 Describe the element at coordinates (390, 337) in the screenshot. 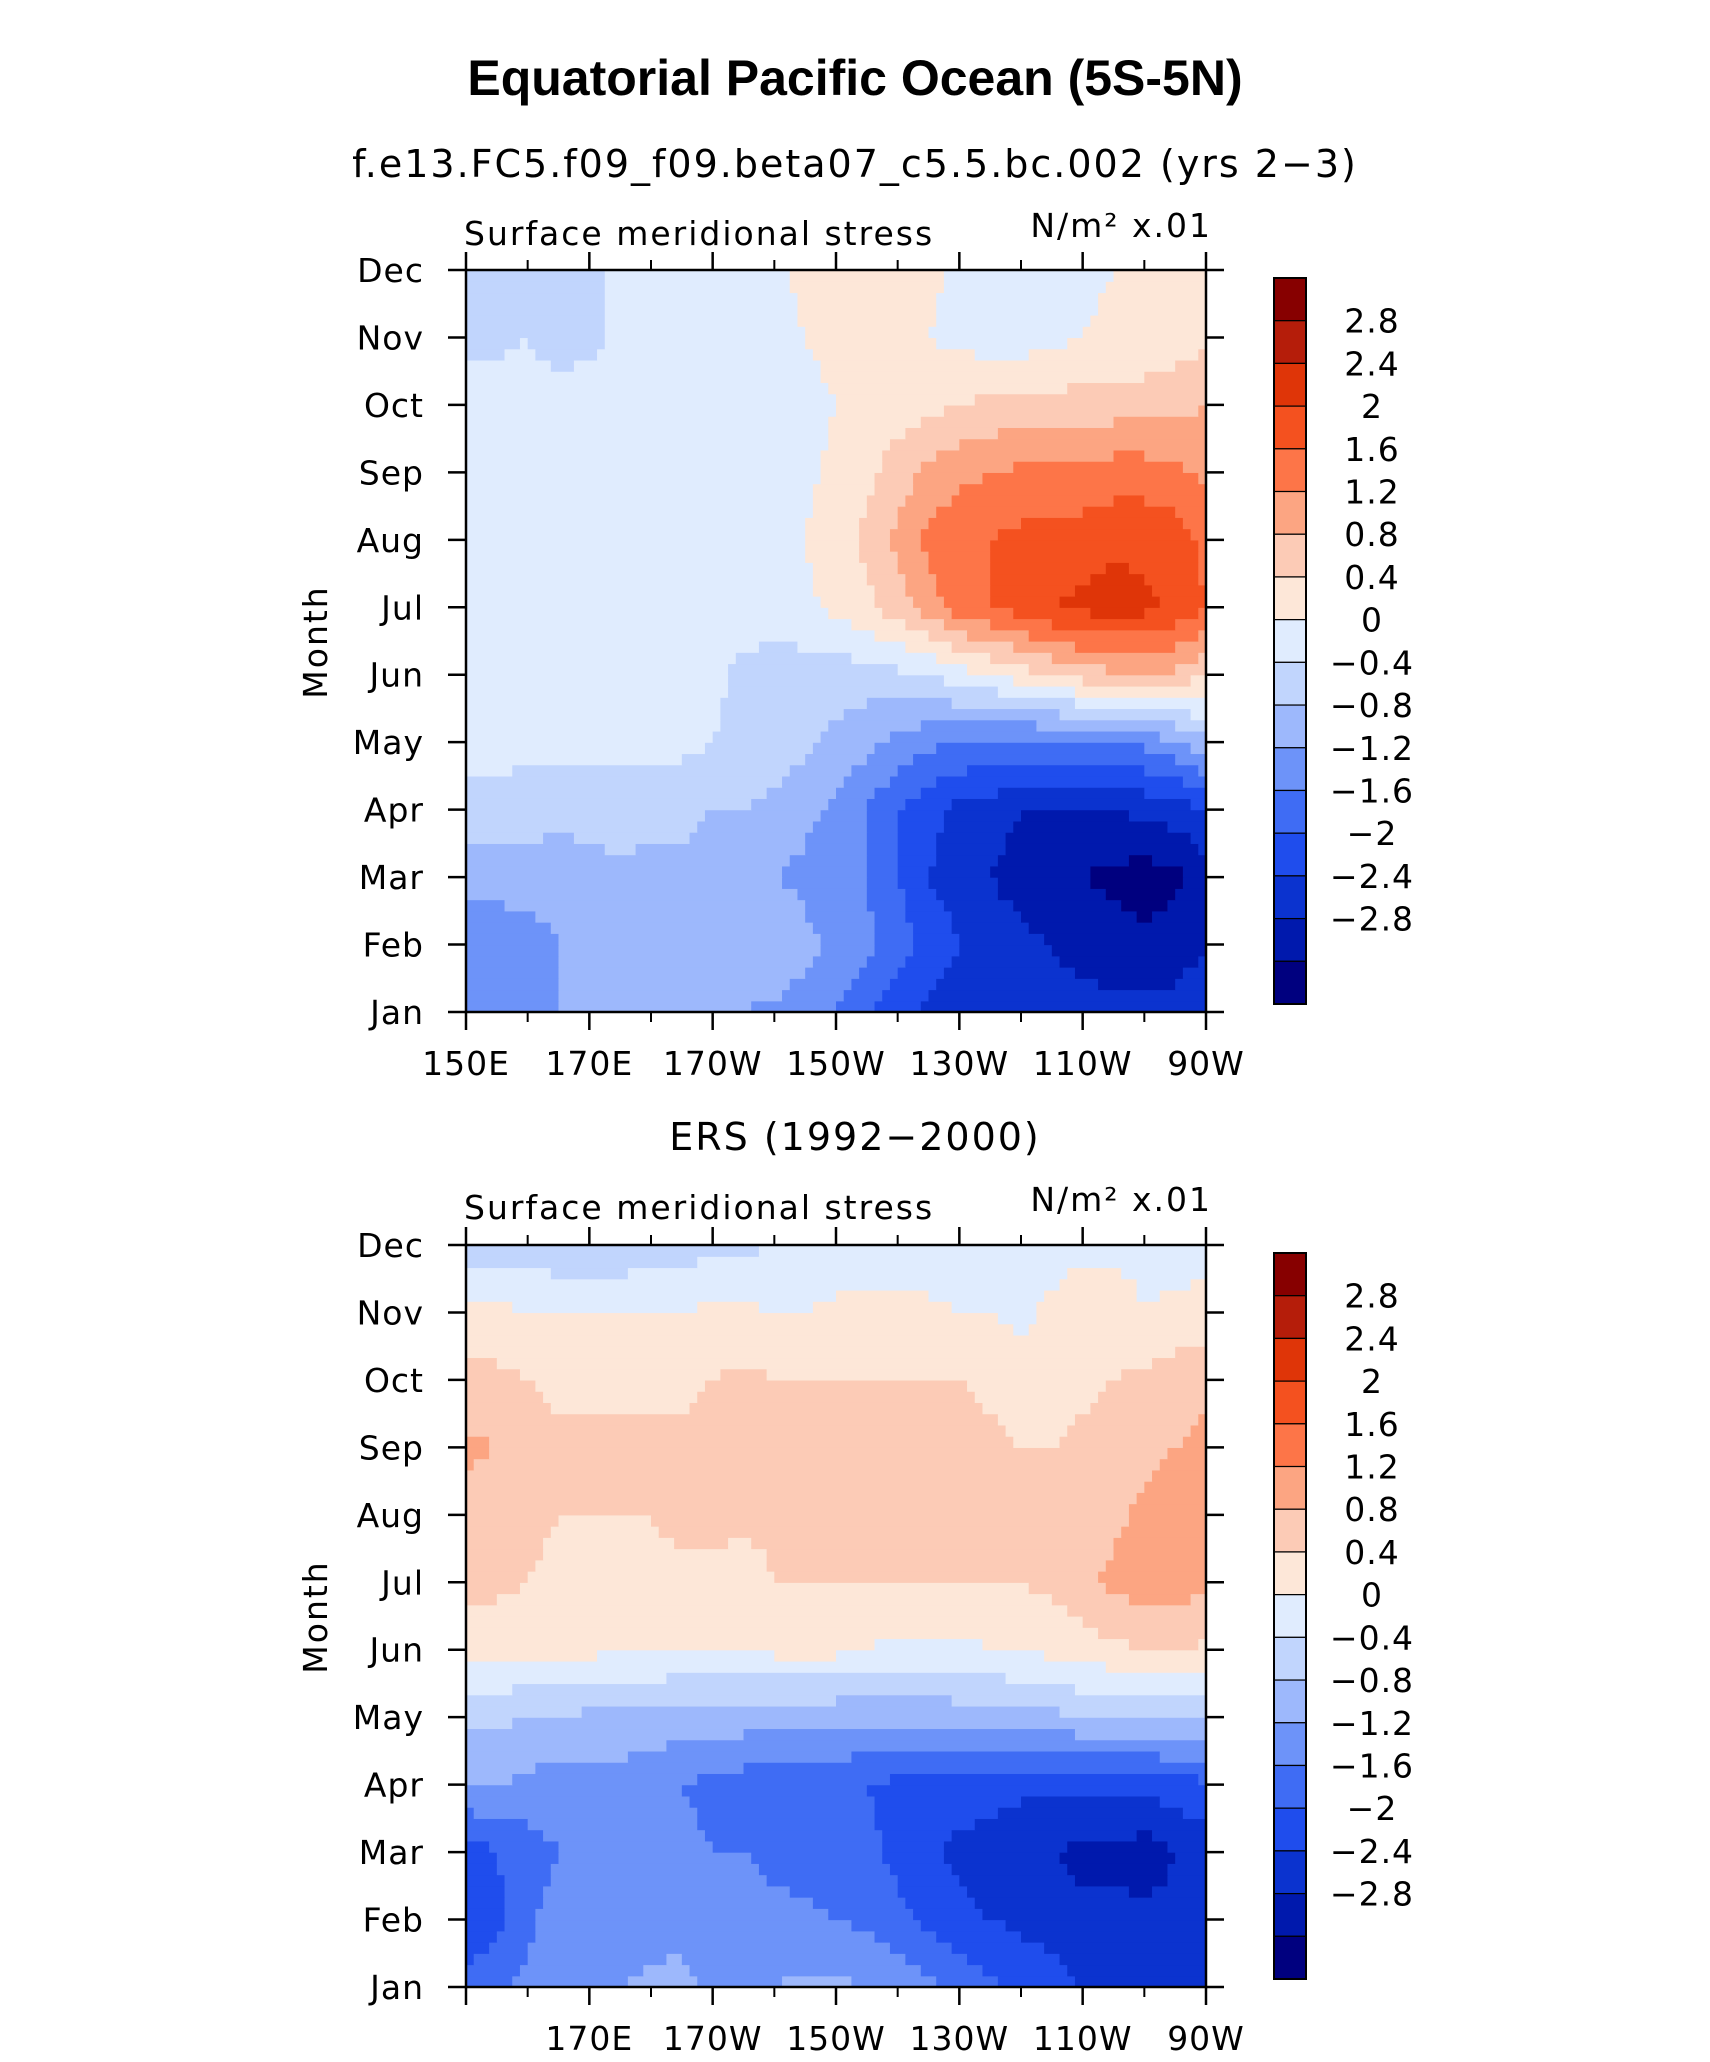

I see `y-tick-label: Nov` at that location.